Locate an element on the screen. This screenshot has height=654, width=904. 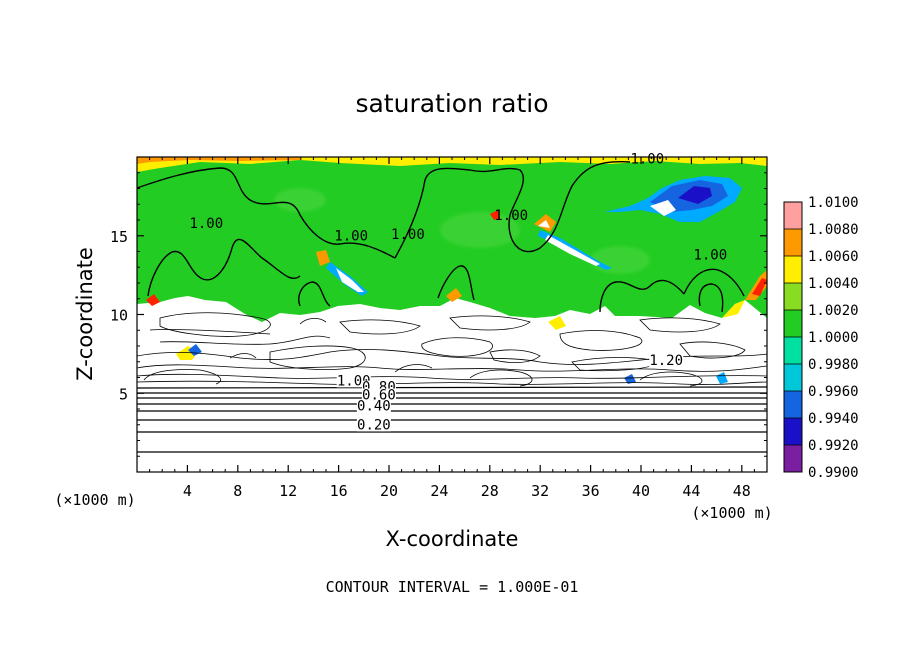
x-tick-label: 44 is located at coordinates (691, 491).